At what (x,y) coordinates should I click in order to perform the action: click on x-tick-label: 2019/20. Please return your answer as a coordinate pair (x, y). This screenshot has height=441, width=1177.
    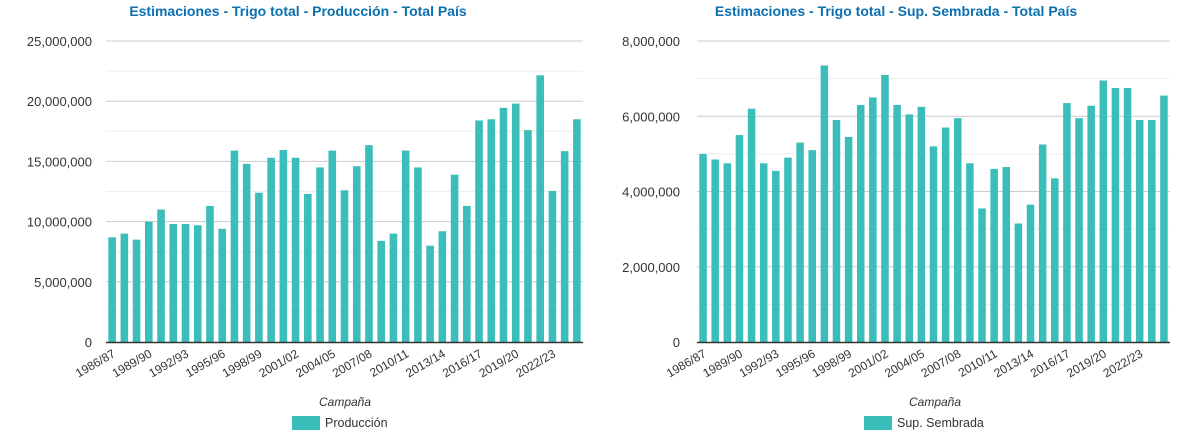
    Looking at the image, I should click on (499, 363).